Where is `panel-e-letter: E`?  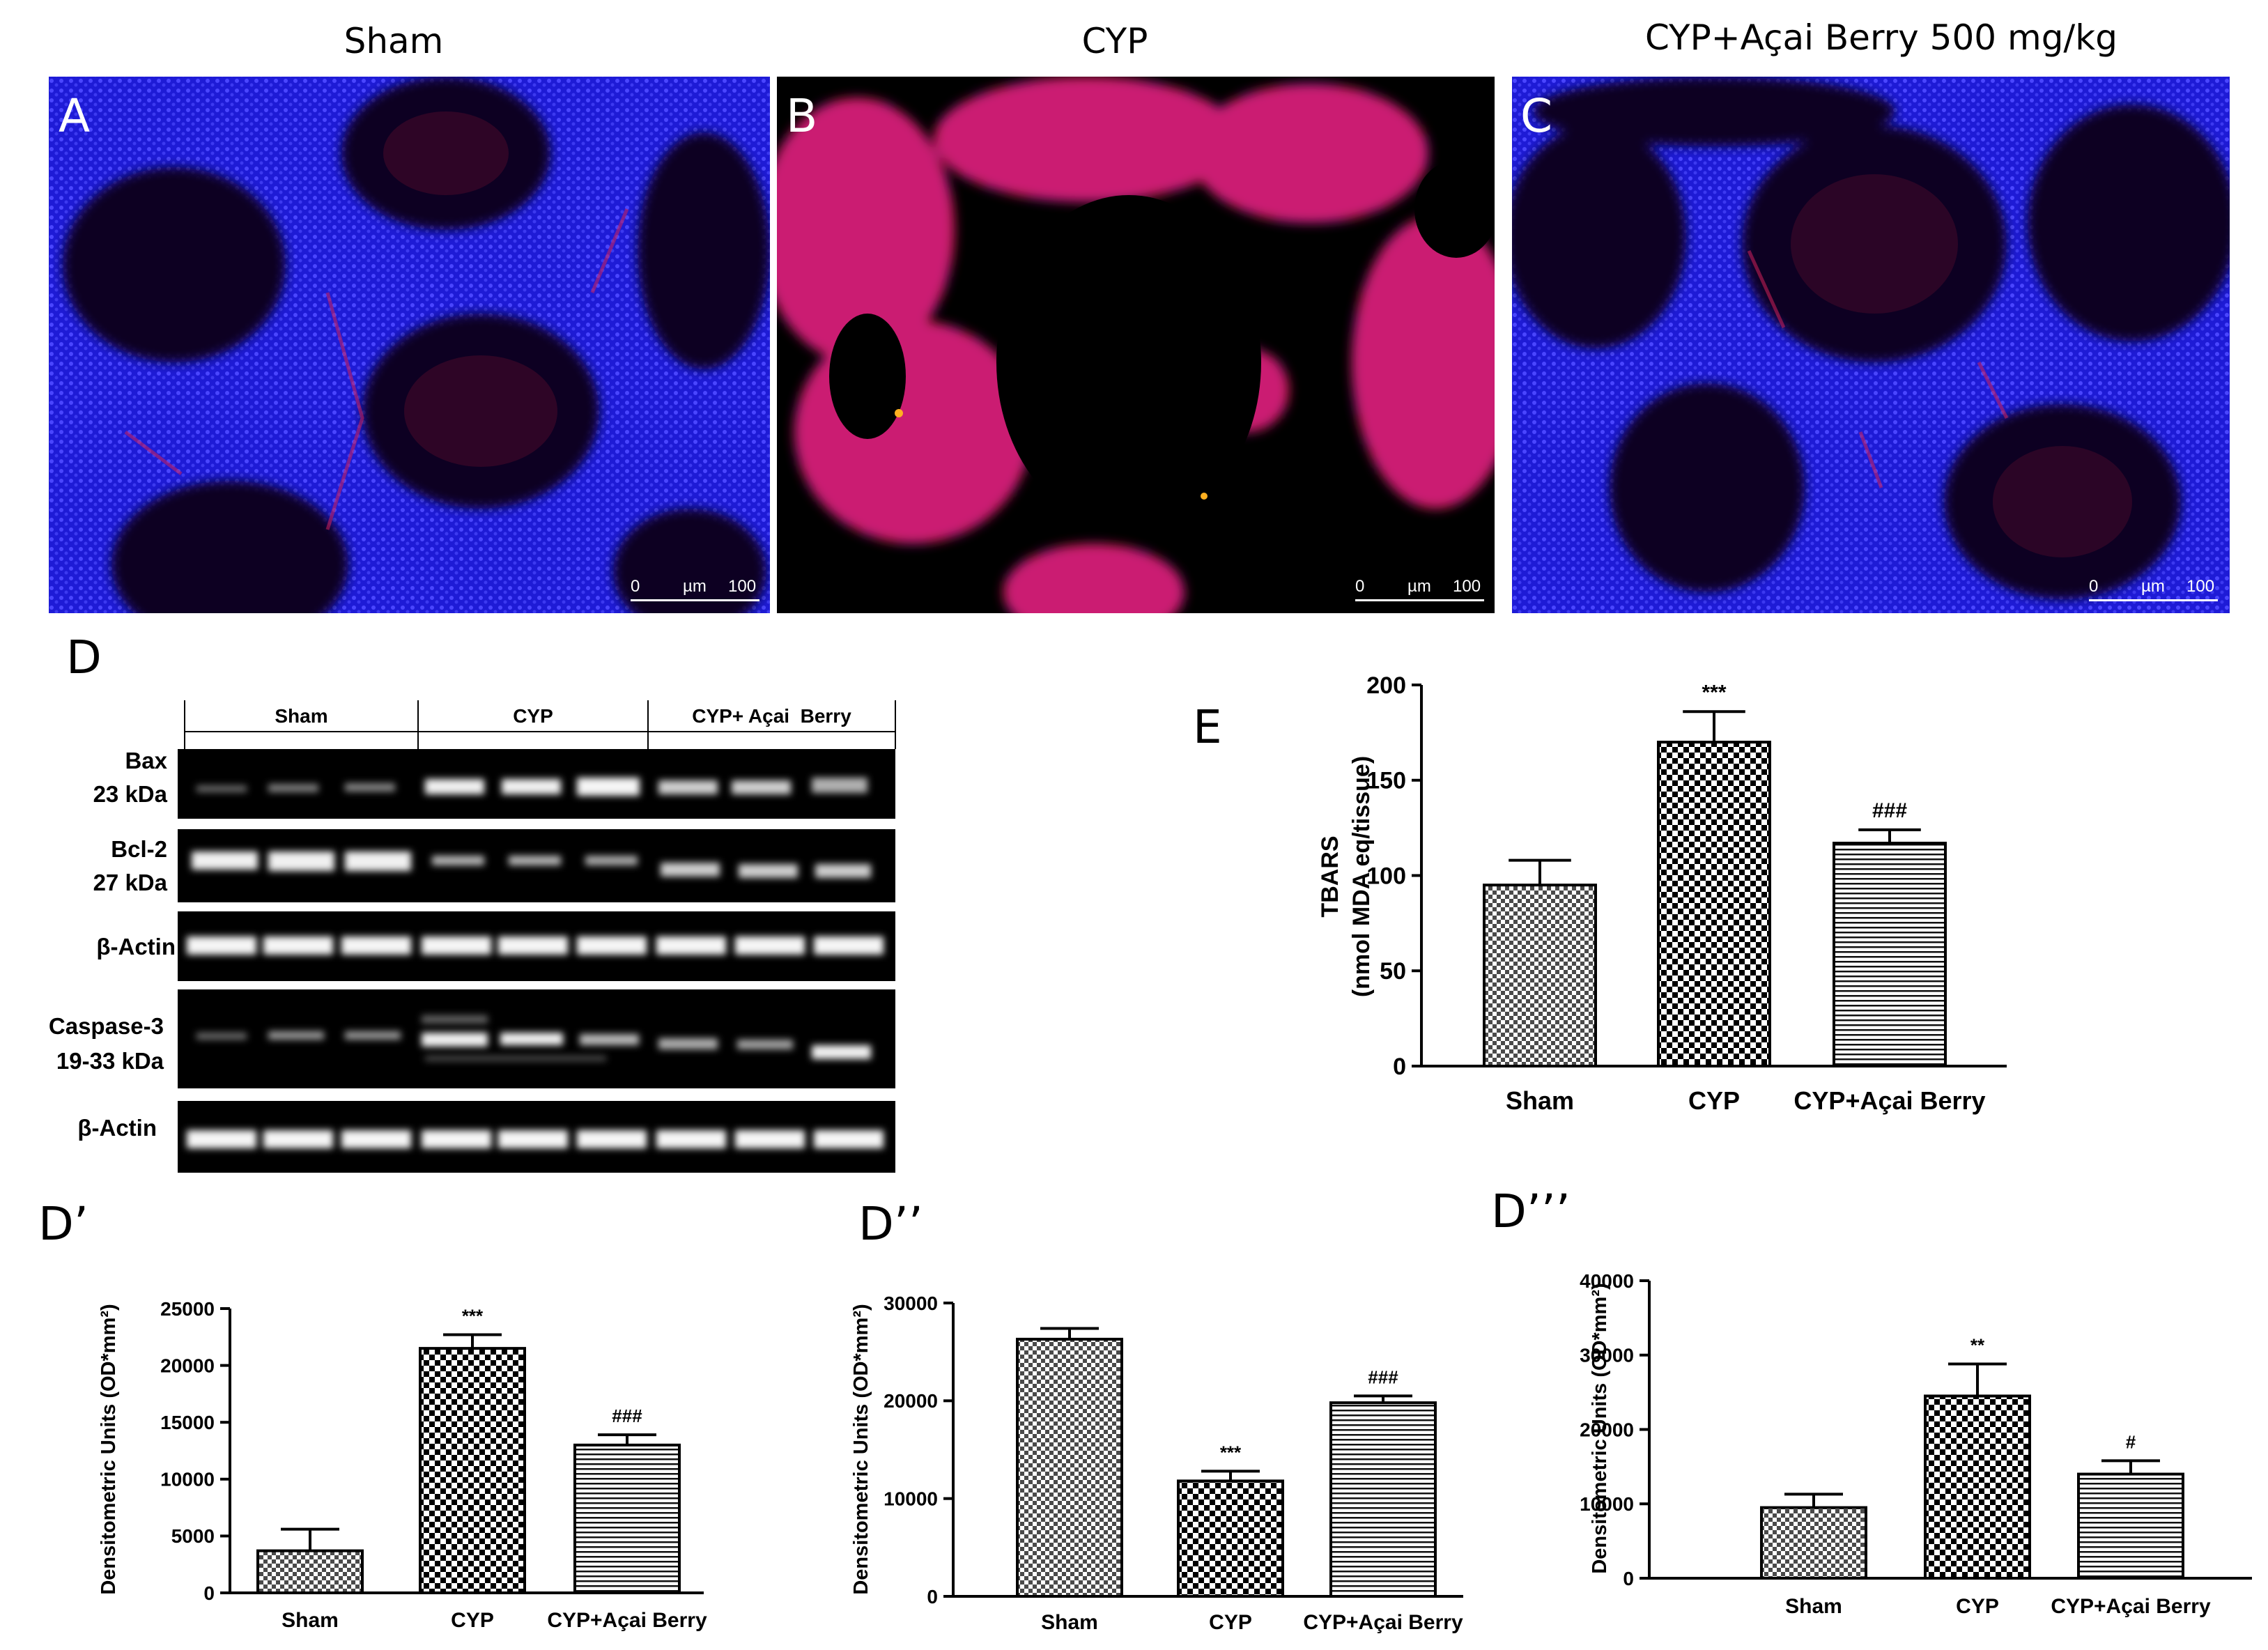
panel-e-letter: E is located at coordinates (1207, 727).